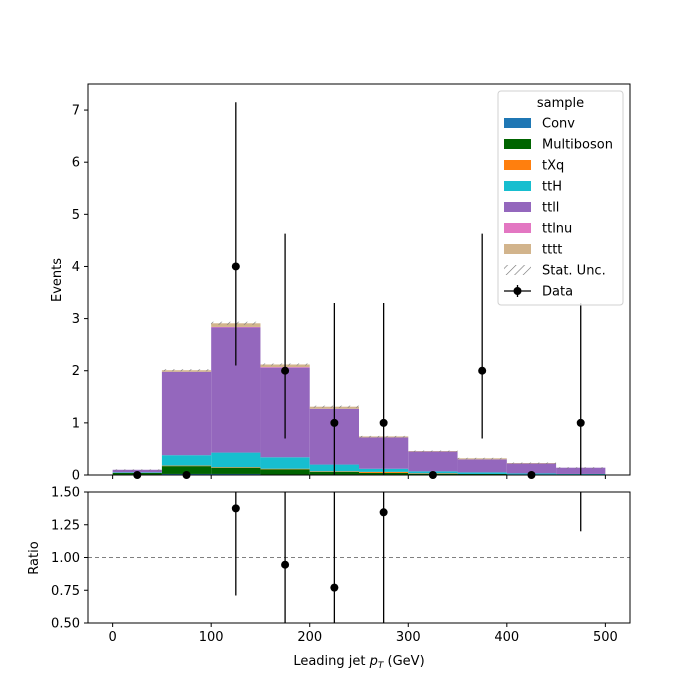 The width and height of the screenshot is (700, 700). Describe the element at coordinates (76, 319) in the screenshot. I see `y-tick-label-3: 3` at that location.